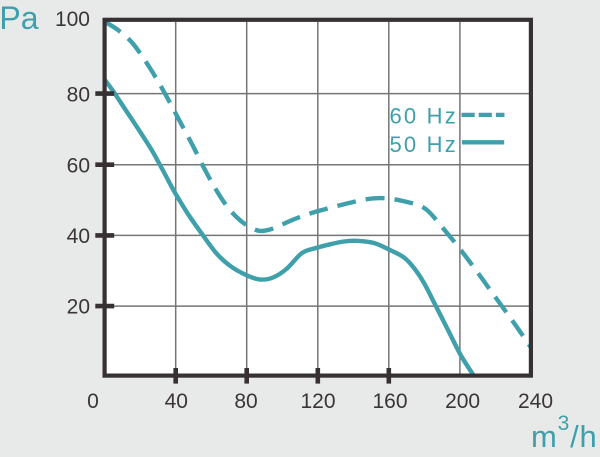 This screenshot has height=457, width=600. What do you see at coordinates (78, 165) in the screenshot?
I see `svg-text: 60` at bounding box center [78, 165].